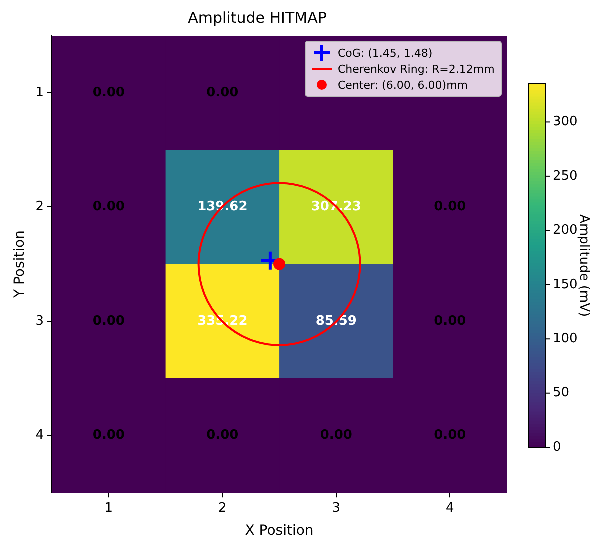 The image size is (607, 546). What do you see at coordinates (450, 508) in the screenshot?
I see `x-tick-label: 4` at bounding box center [450, 508].